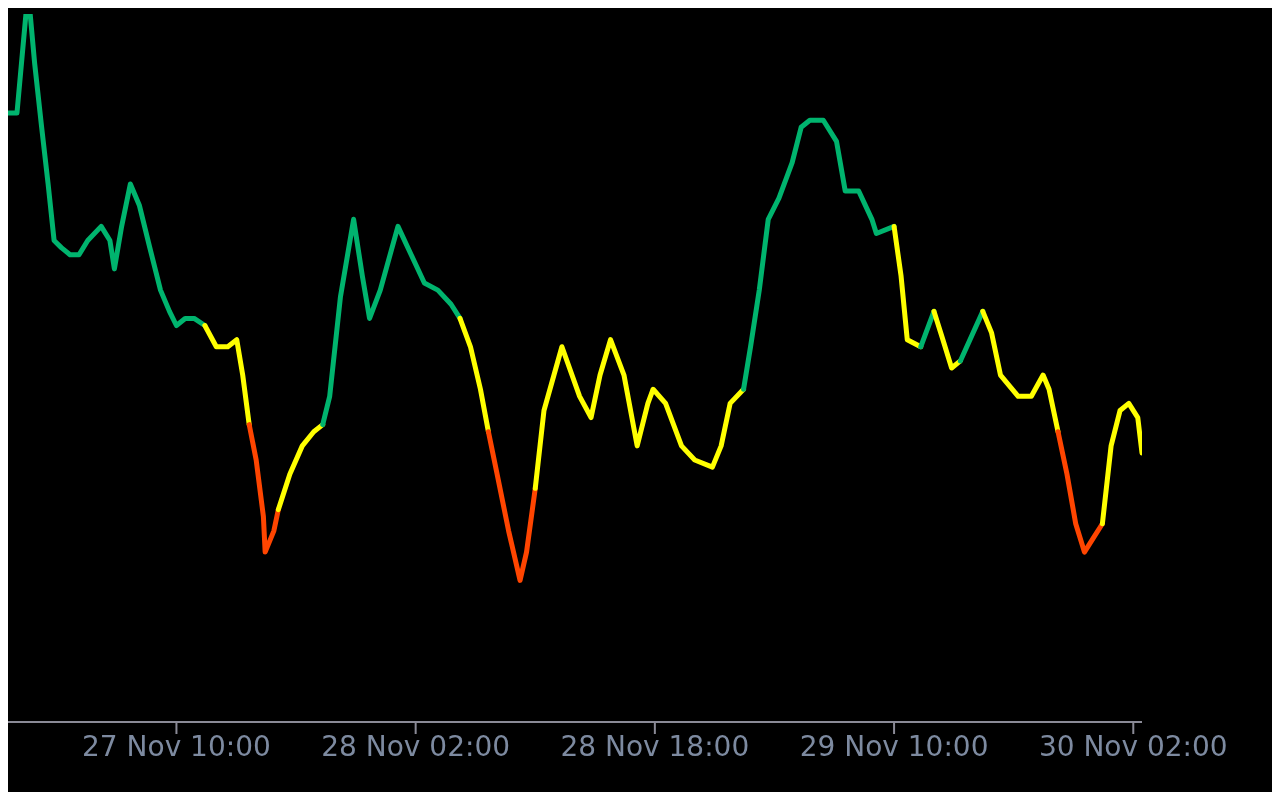 This screenshot has height=800, width=1280. Describe the element at coordinates (176, 746) in the screenshot. I see `x-tick-label: 27 Nov 10:00` at that location.